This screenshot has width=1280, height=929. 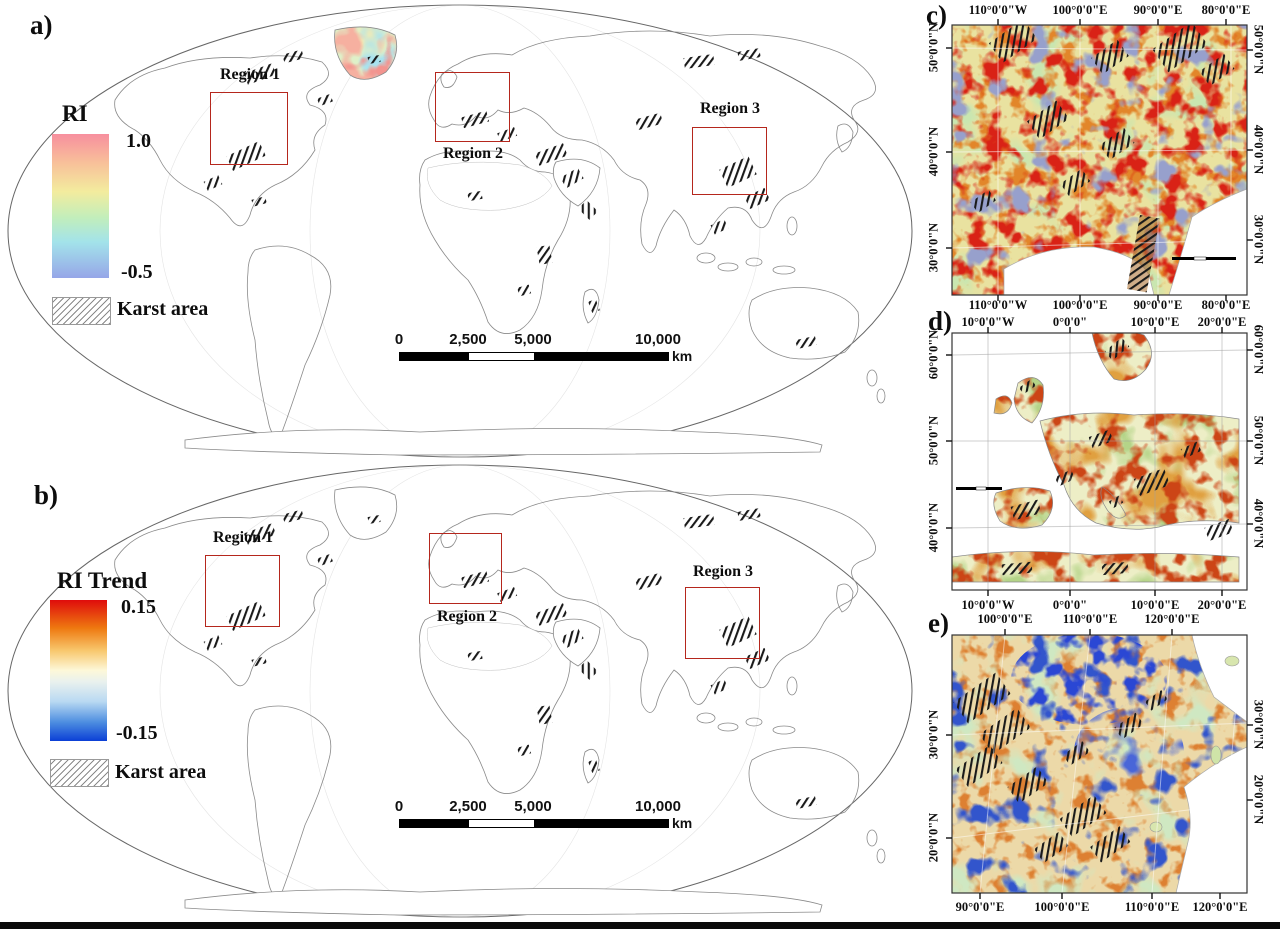 I want to click on region-3-label-b: Region 3, so click(x=723, y=571).